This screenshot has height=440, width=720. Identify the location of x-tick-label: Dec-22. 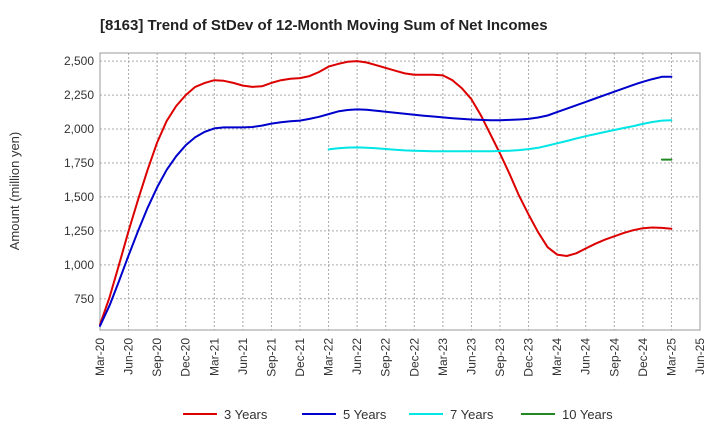
(414, 357).